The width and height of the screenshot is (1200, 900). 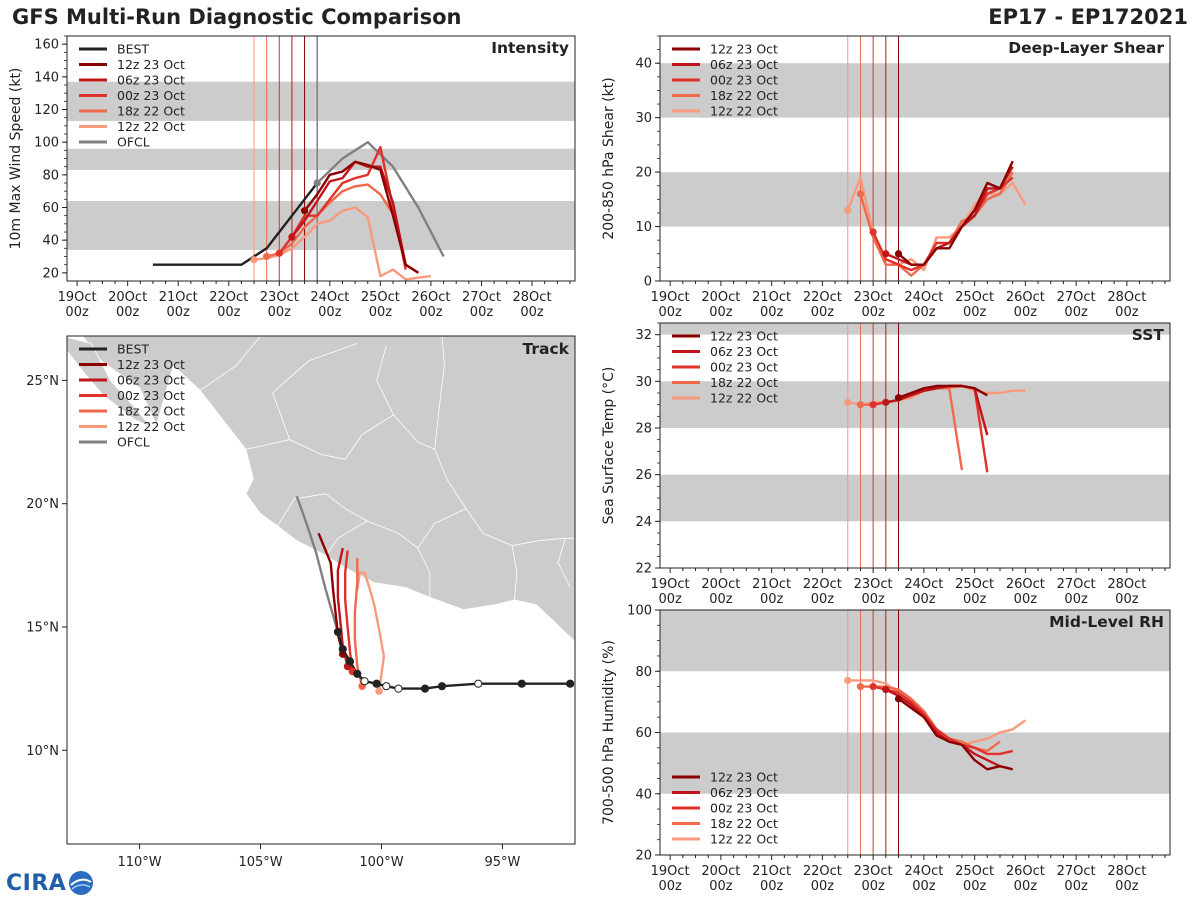 What do you see at coordinates (292, 237) in the screenshot?
I see `intensity-marker-06z-23-oct` at bounding box center [292, 237].